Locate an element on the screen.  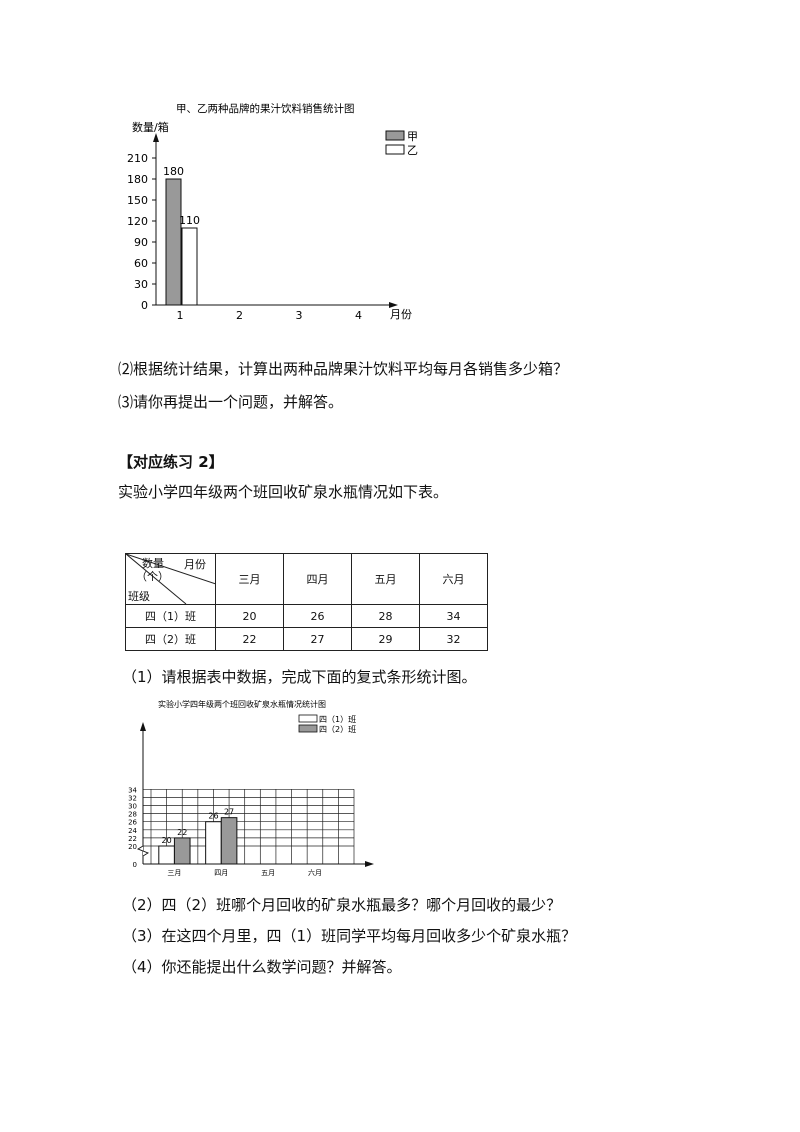
data-label: 22 is located at coordinates (182, 832).